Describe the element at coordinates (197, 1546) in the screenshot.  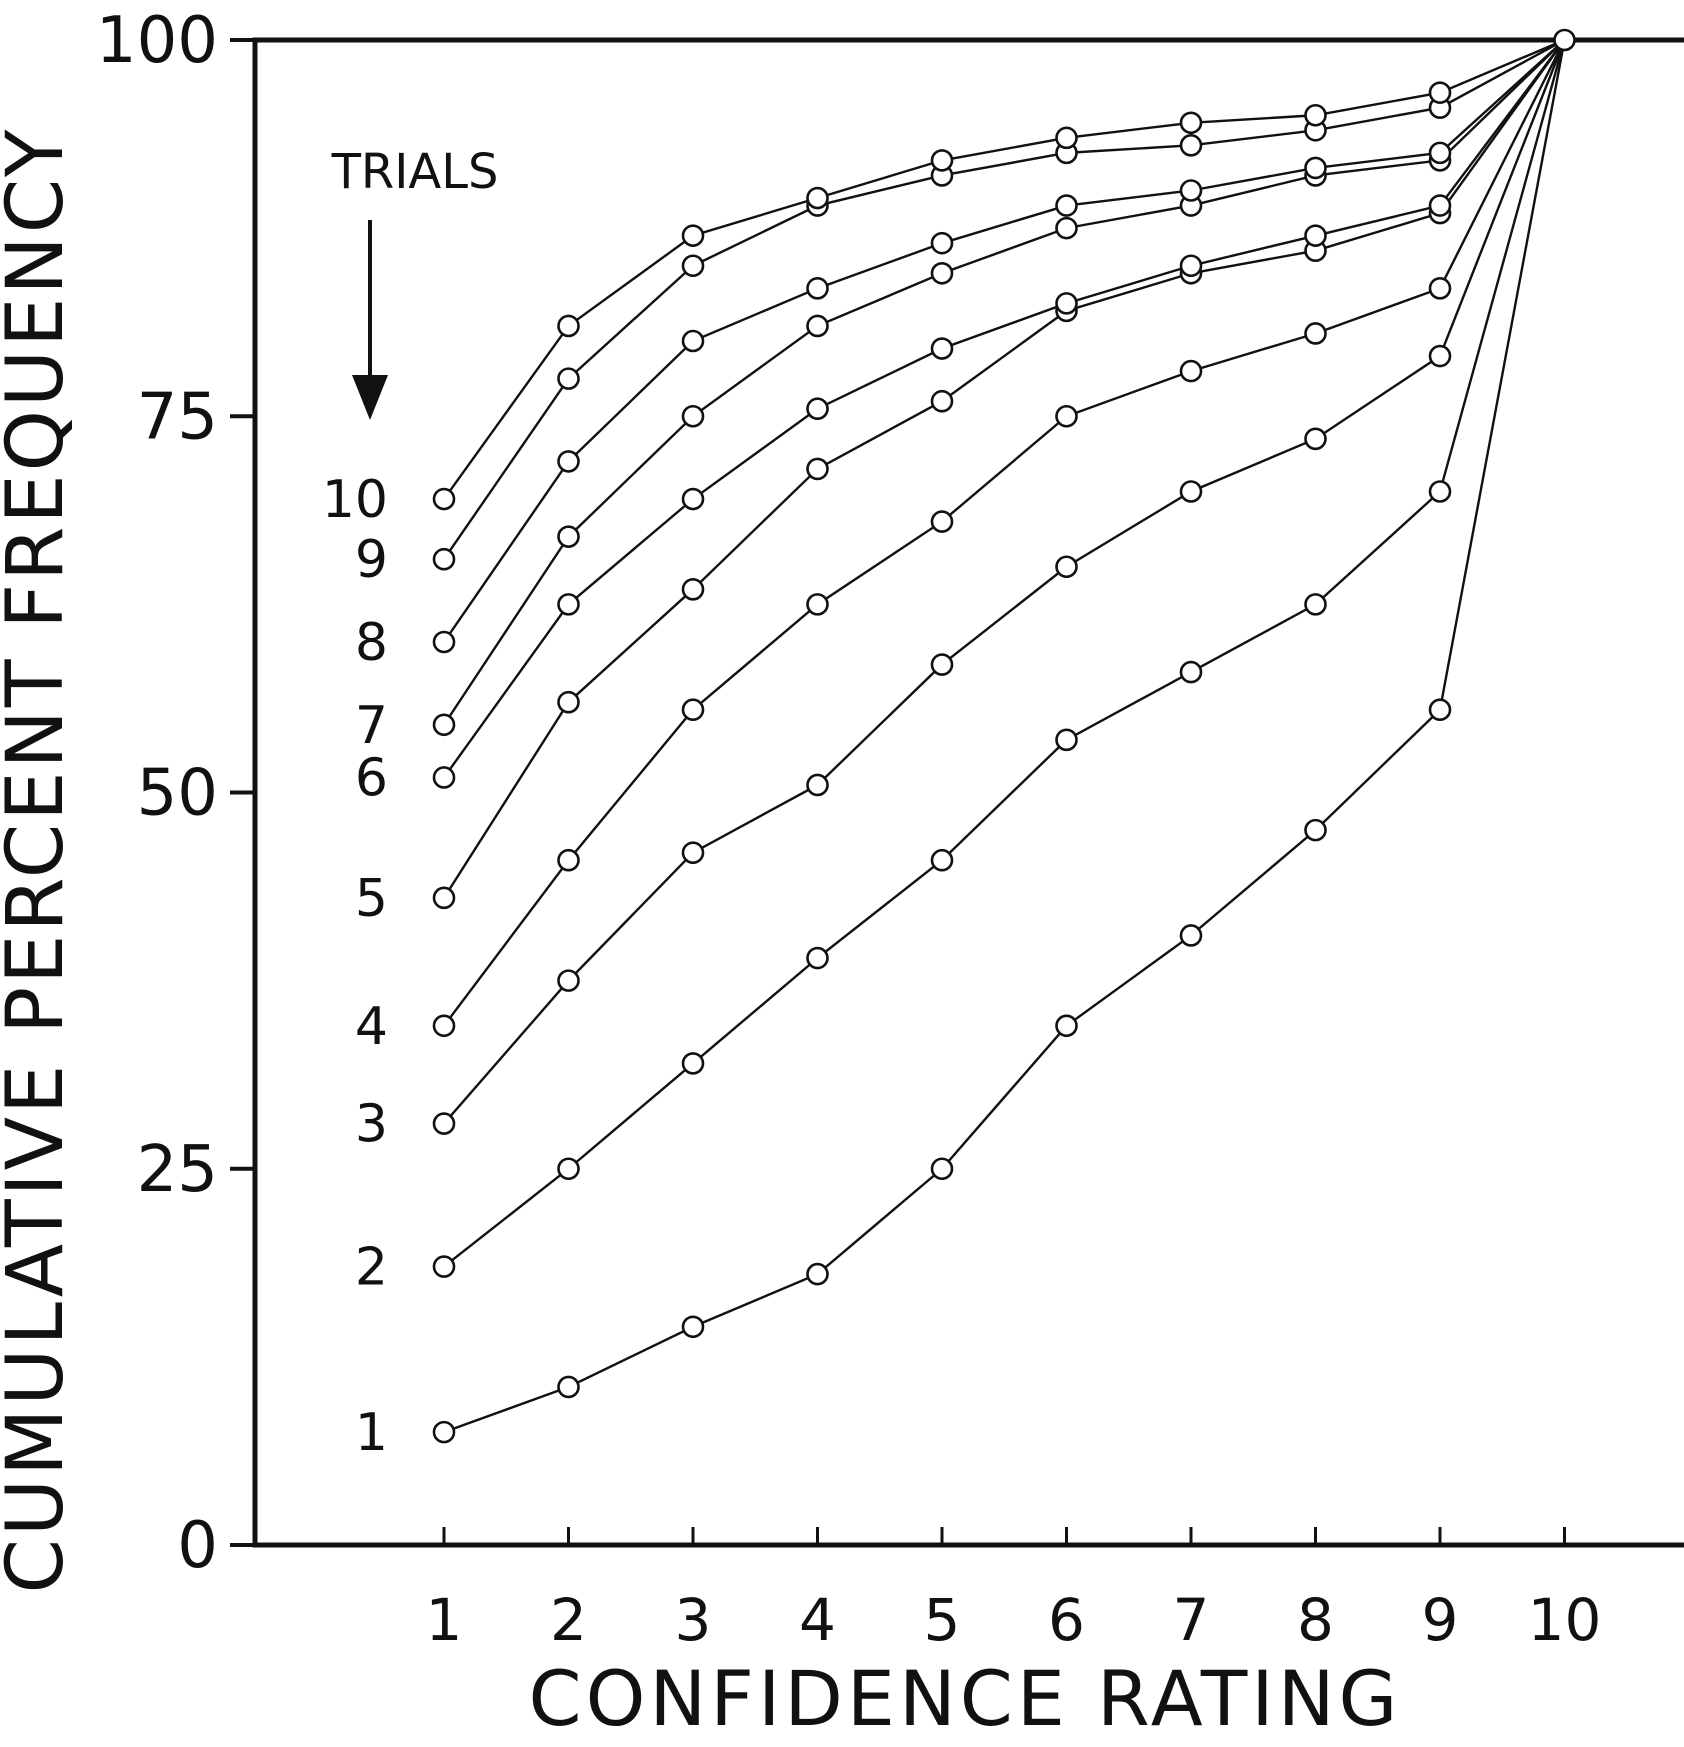
I see `y-tick-label: 0` at that location.